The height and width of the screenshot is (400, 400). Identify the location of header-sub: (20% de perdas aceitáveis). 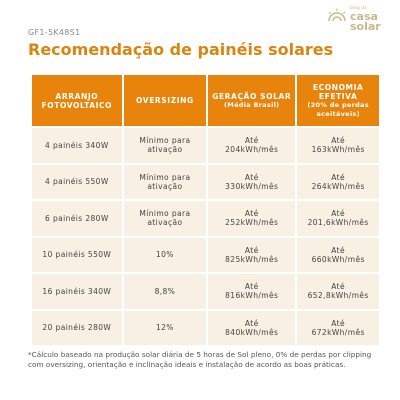
(338, 109).